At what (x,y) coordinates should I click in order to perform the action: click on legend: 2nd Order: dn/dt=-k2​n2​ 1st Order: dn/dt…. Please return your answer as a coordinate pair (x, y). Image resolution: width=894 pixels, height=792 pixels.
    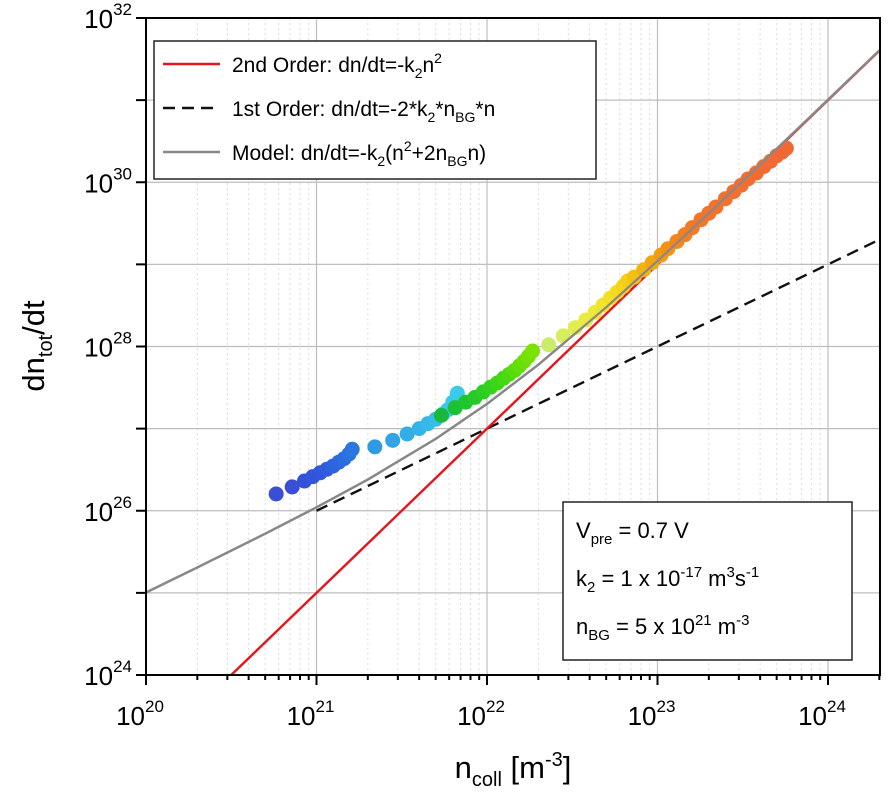
    Looking at the image, I should click on (375, 110).